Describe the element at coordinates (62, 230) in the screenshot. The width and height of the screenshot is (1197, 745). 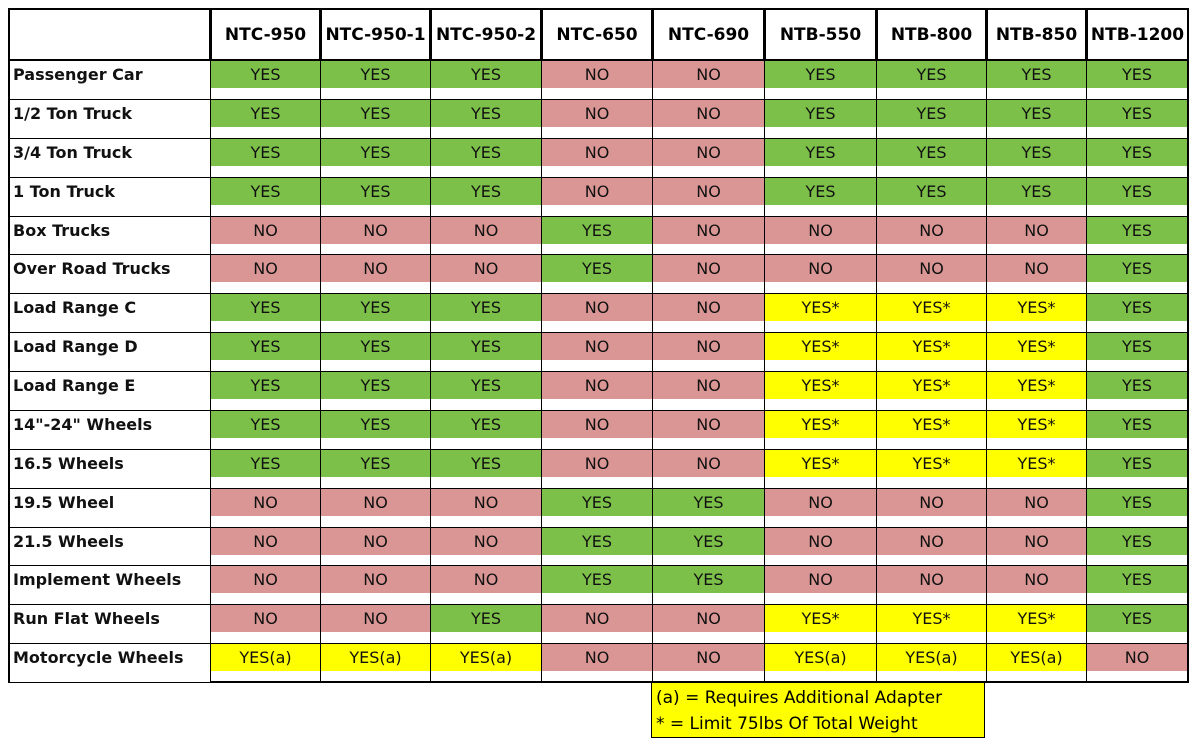
I see `row-label: Box Trucks` at that location.